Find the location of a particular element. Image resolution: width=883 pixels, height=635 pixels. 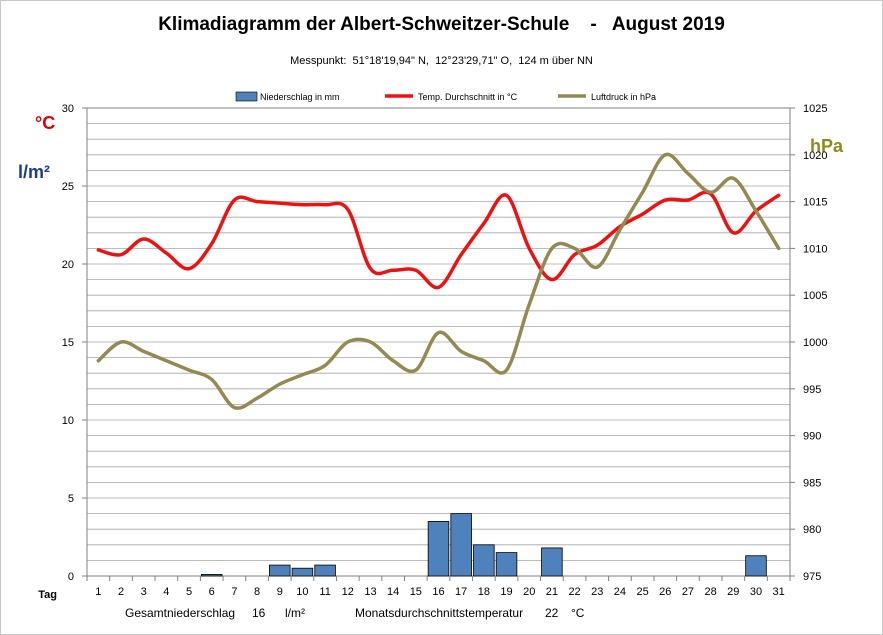

x-tick-label: 24 is located at coordinates (620, 592).